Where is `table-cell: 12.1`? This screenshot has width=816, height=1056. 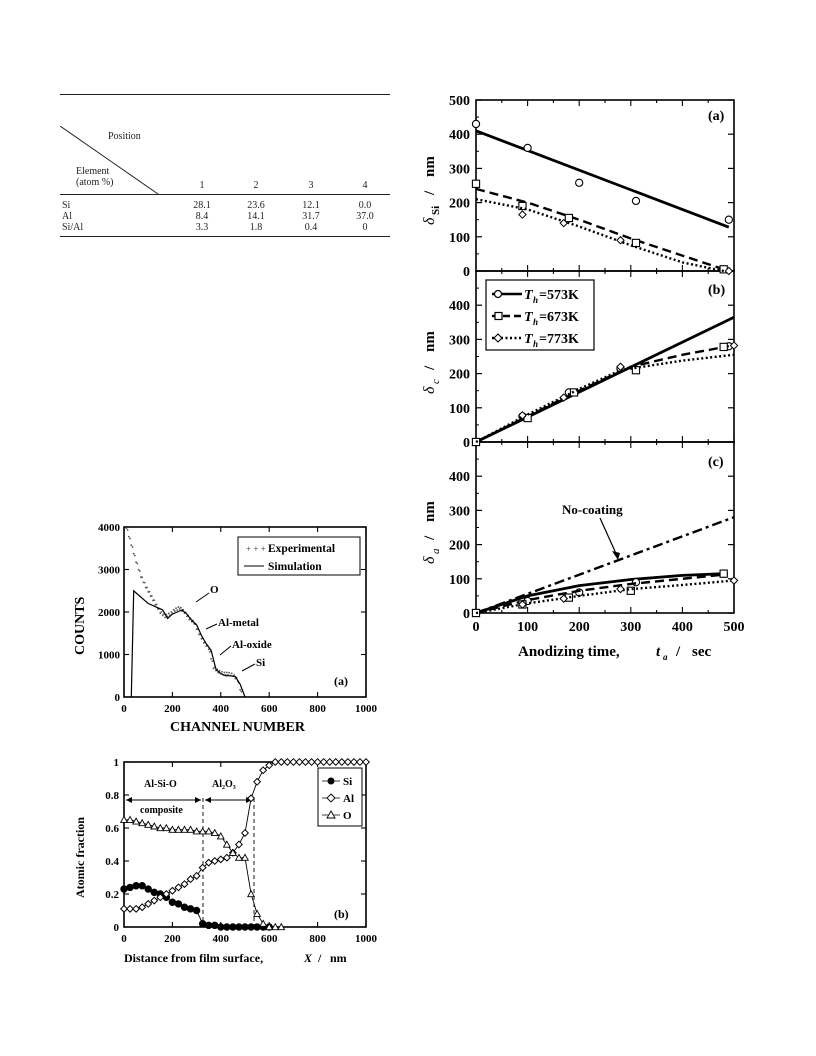
table-cell: 12.1 is located at coordinates (311, 205).